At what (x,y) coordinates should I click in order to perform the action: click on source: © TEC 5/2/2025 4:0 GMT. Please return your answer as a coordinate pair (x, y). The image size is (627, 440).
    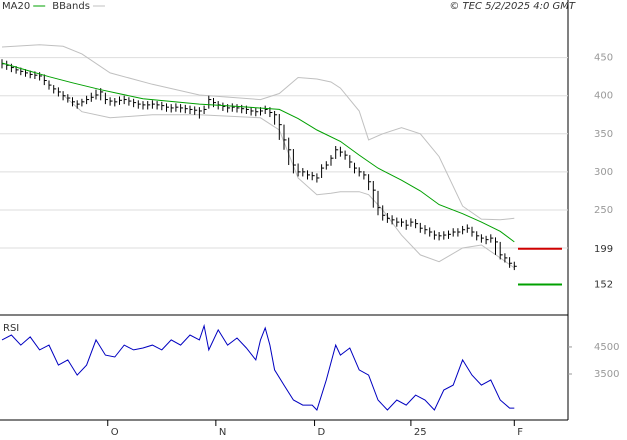
    Looking at the image, I should click on (512, 6).